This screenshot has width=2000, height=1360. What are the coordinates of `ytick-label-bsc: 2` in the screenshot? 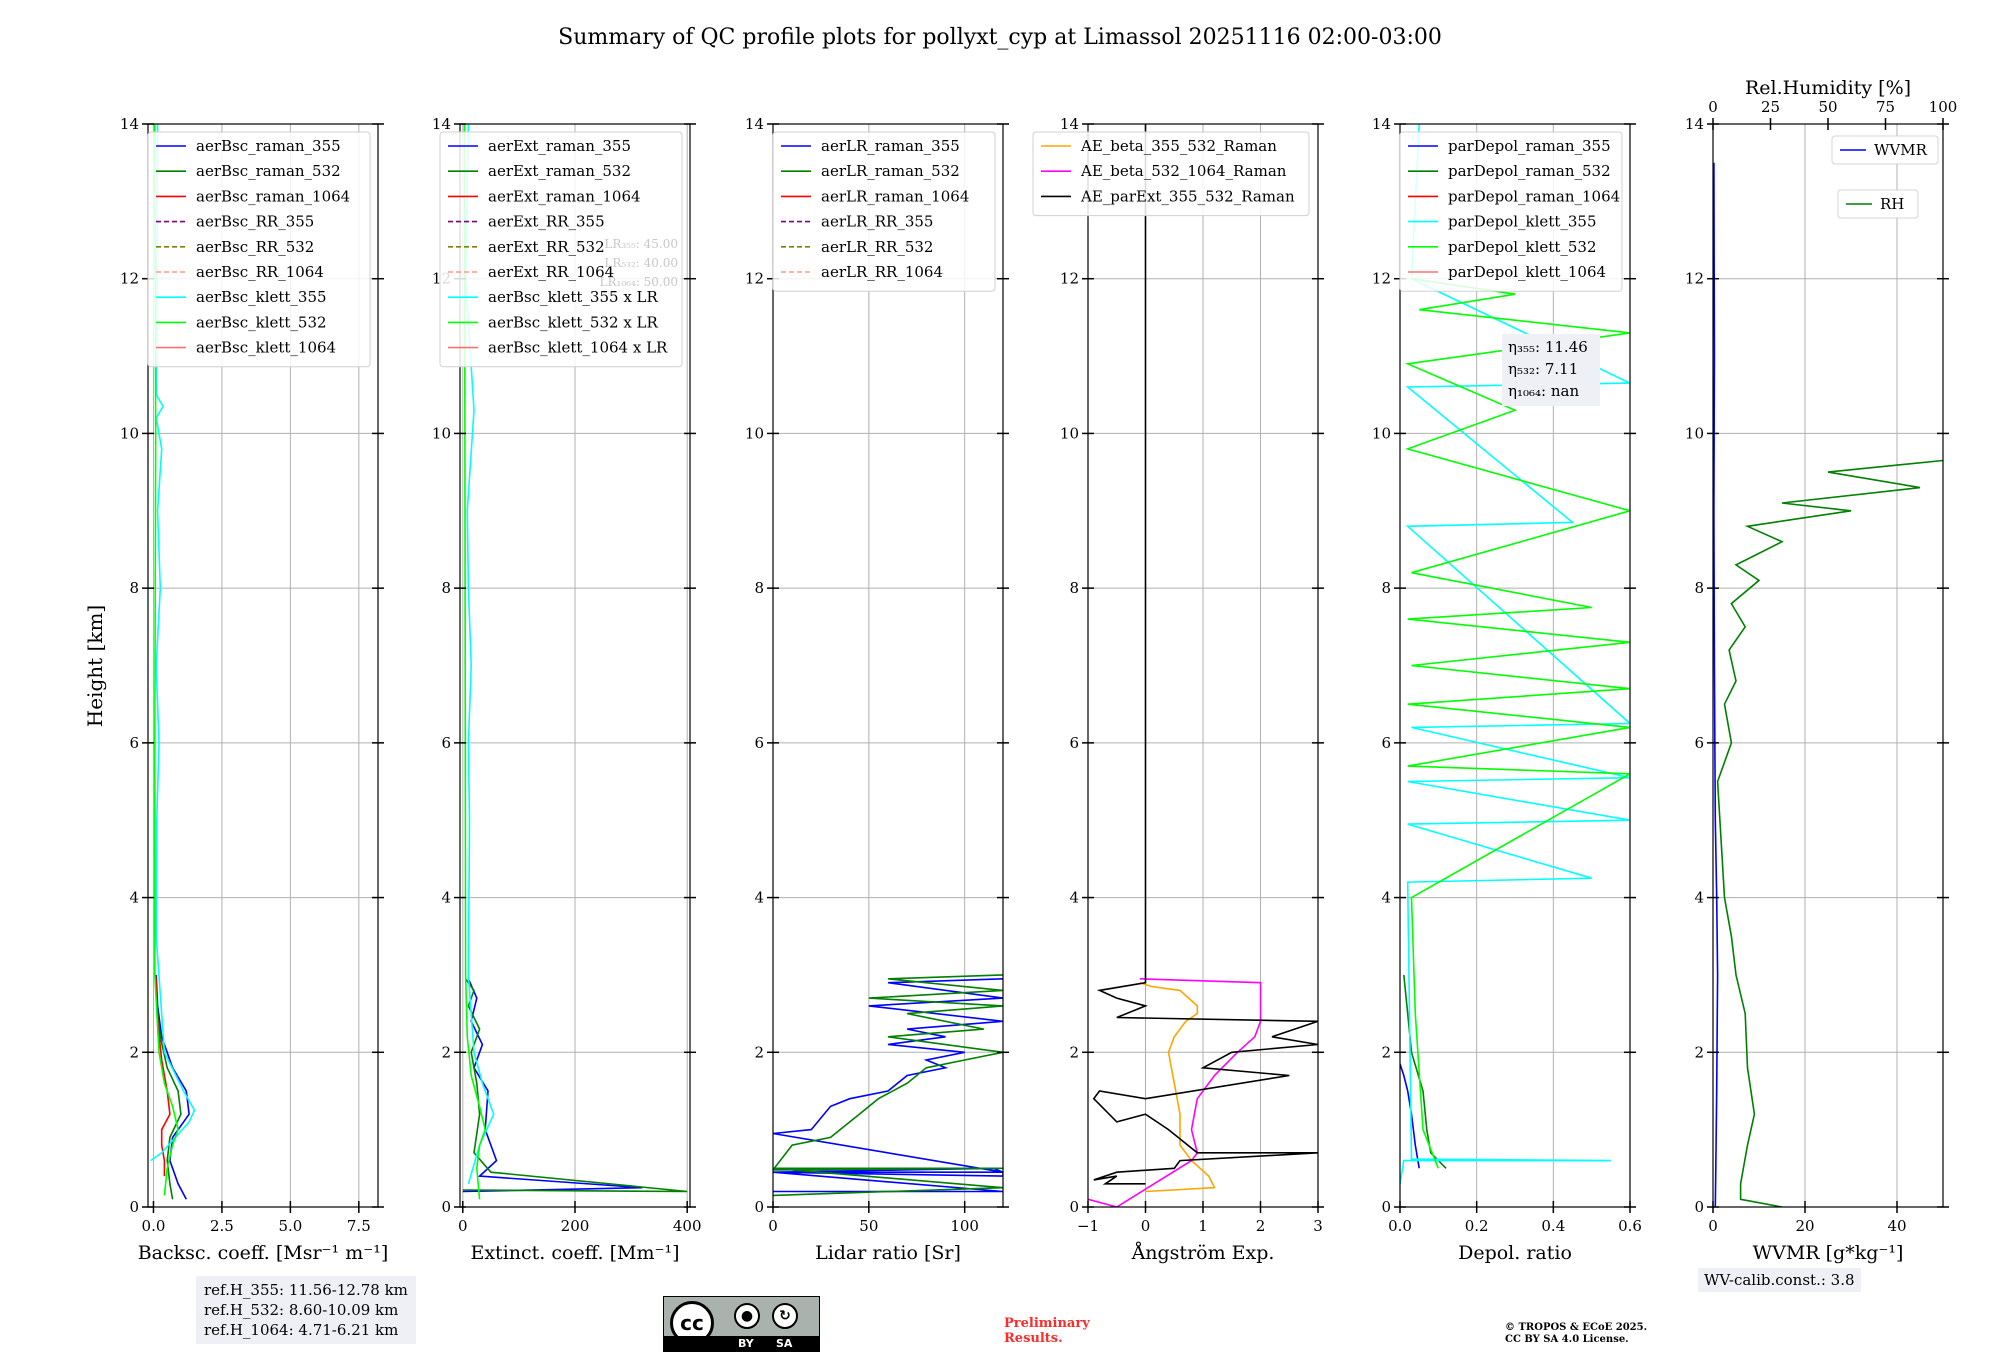 It's located at (134, 1052).